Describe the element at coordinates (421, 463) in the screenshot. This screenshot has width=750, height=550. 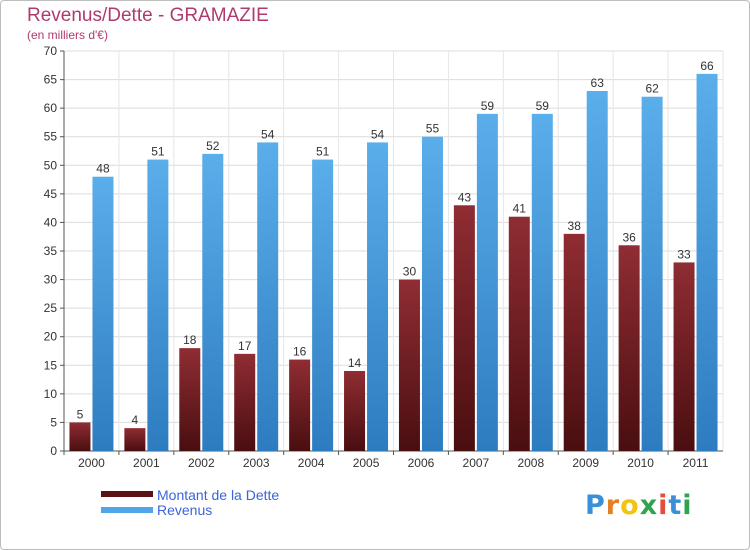
I see `x-tick-label: 2006` at that location.